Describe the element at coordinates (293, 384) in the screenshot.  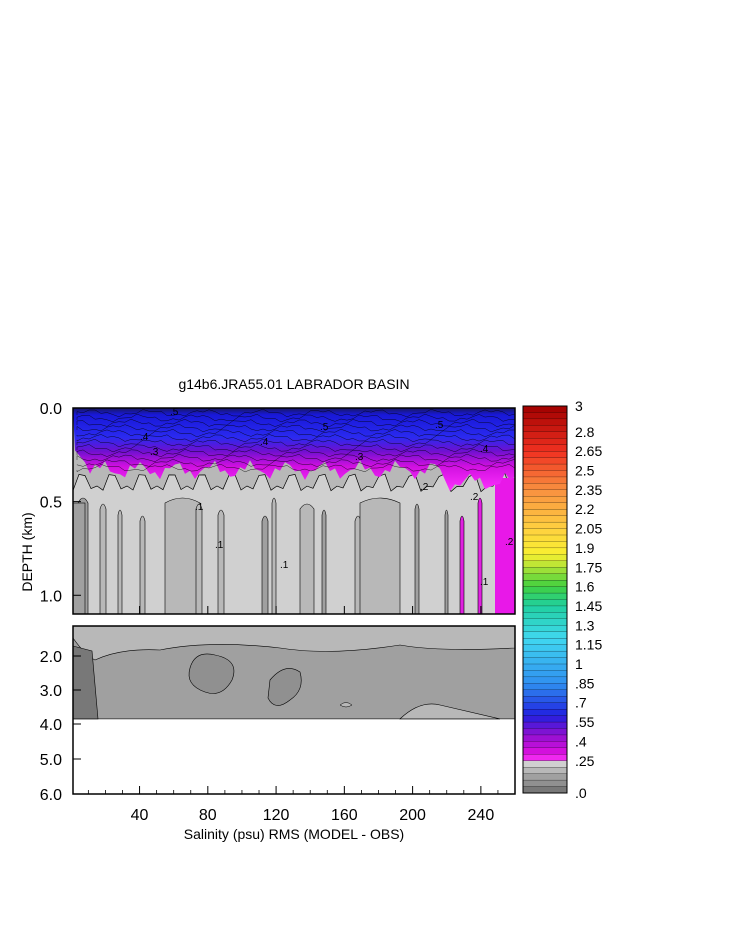
I see `chart-title: g14b6.JRA55.01 LABRADOR BASIN` at that location.